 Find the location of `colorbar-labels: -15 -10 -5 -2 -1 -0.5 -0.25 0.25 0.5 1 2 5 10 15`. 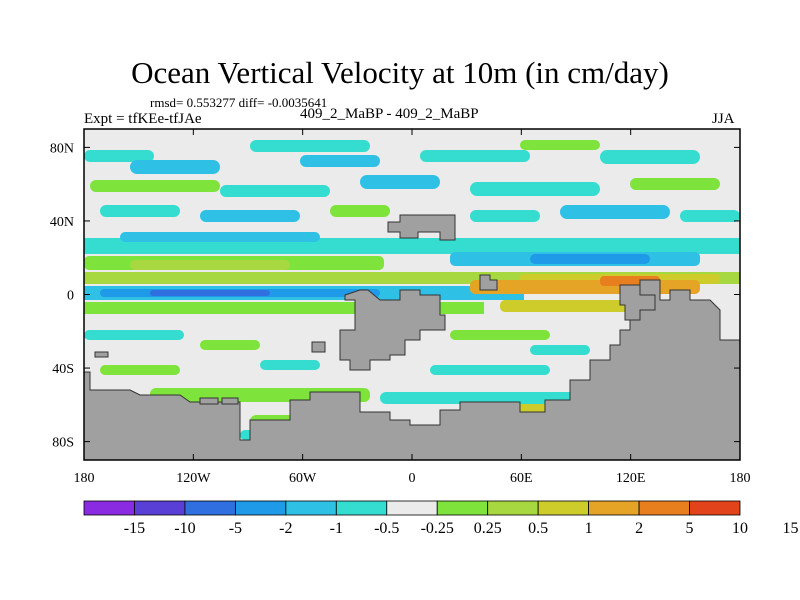

colorbar-labels: -15 -10 -5 -2 -1 -0.5 -0.25 0.25 0.5 1 2 5 10 15 is located at coordinates (461, 528).